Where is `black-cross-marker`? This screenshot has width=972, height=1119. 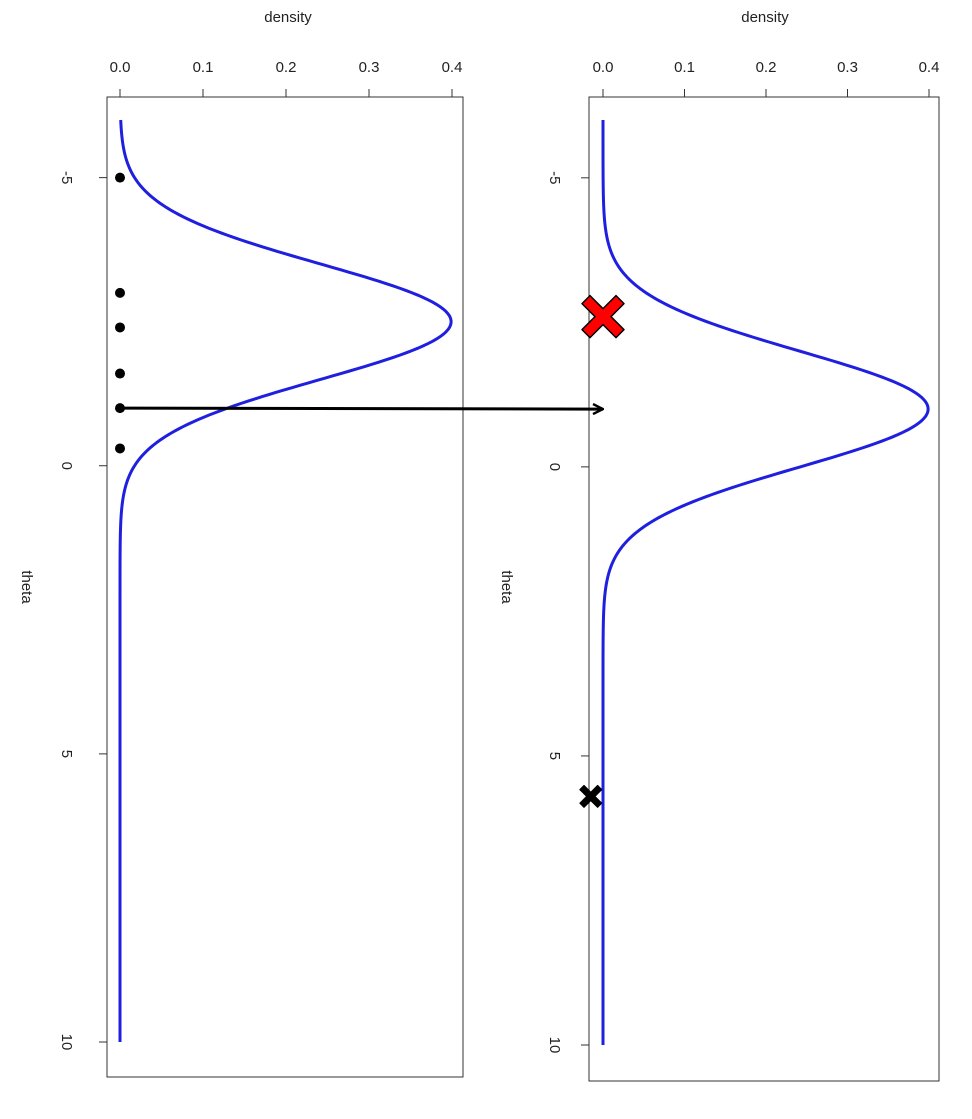
black-cross-marker is located at coordinates (591, 796).